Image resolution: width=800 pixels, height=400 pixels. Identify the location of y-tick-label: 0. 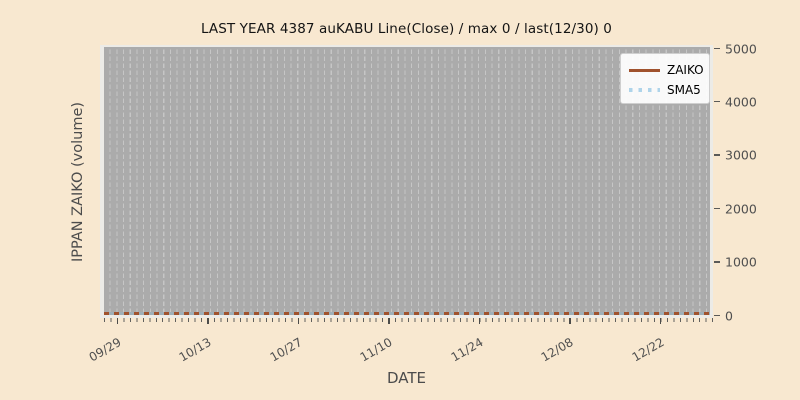
(729, 315).